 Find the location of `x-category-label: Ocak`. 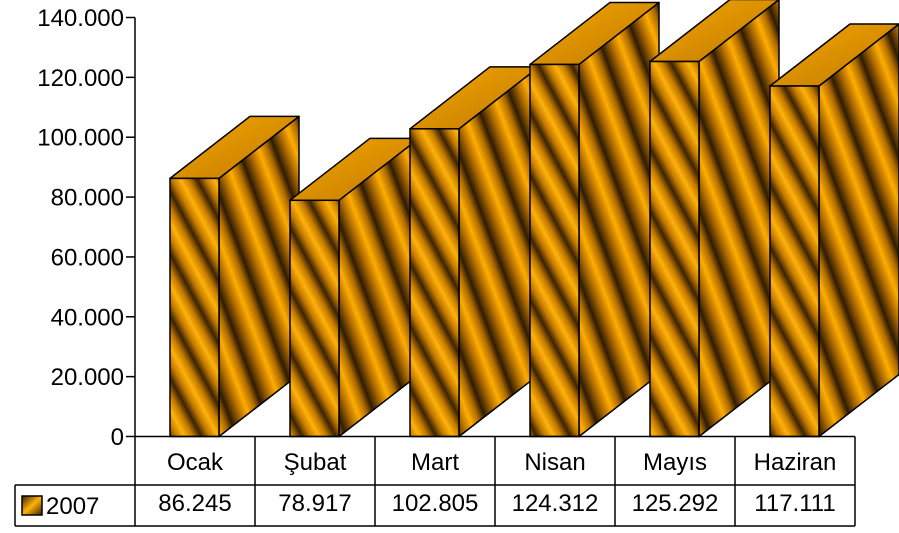

x-category-label: Ocak is located at coordinates (195, 462).